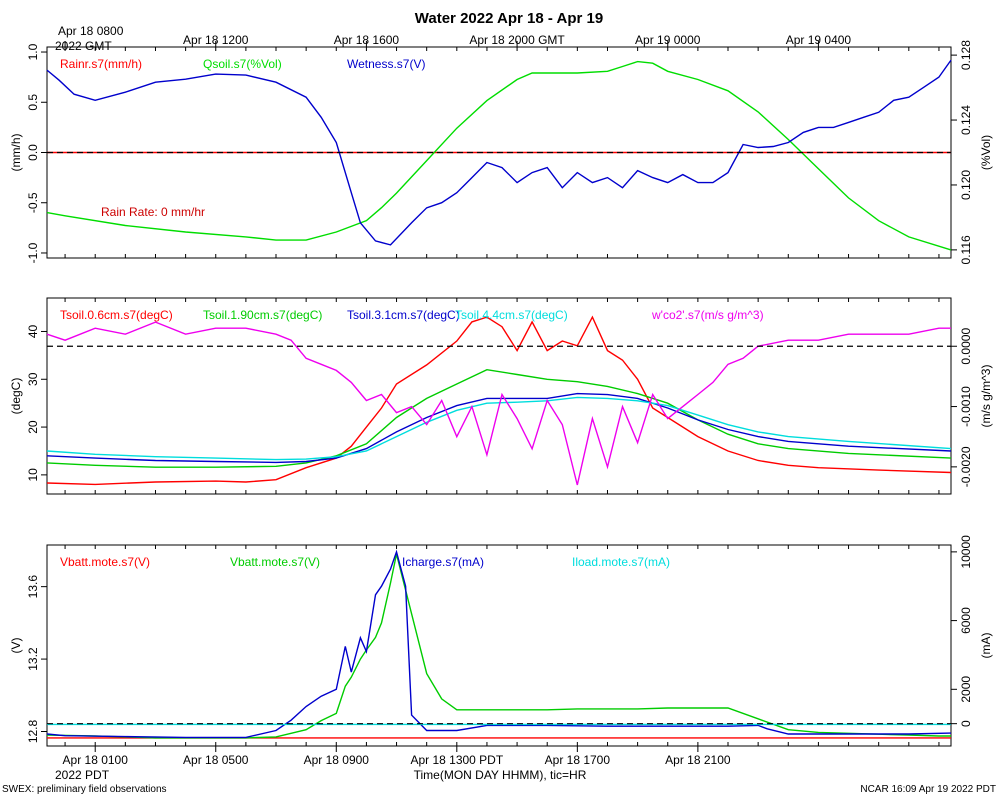  What do you see at coordinates (500, 775) in the screenshot?
I see `bottom-axis-label: Time(MON DAY HHMM), tic=HR` at bounding box center [500, 775].